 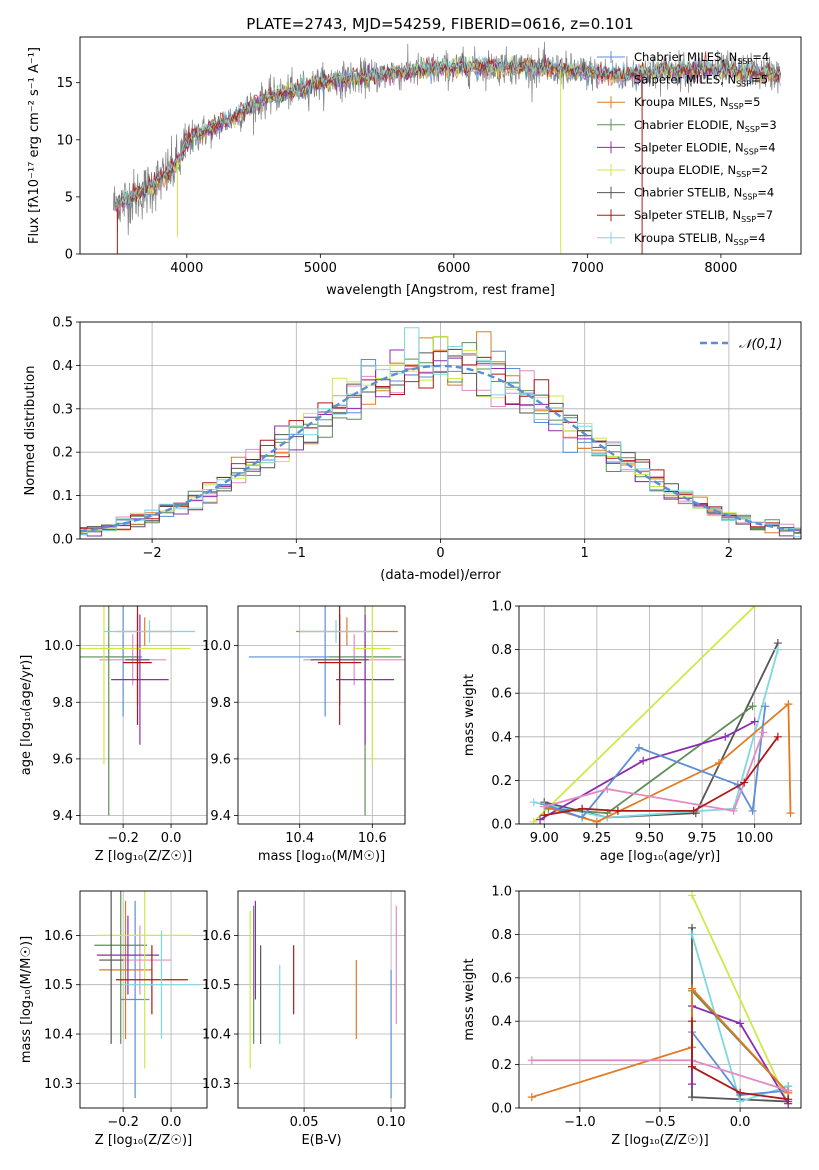 I want to click on legend-label-chabrier_miles: Chabrier MILES, NSSP=4, so click(x=701, y=58).